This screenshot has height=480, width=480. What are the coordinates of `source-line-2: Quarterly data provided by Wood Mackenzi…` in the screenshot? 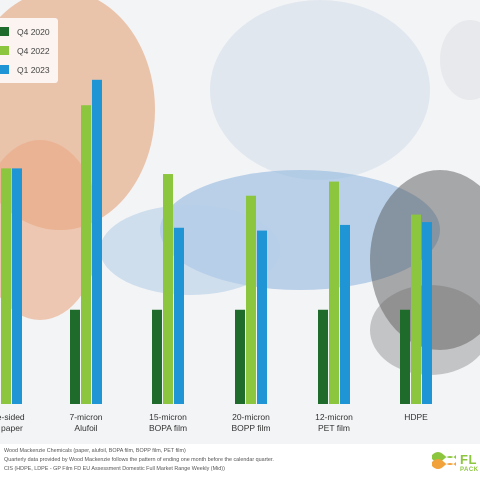 It's located at (139, 460).